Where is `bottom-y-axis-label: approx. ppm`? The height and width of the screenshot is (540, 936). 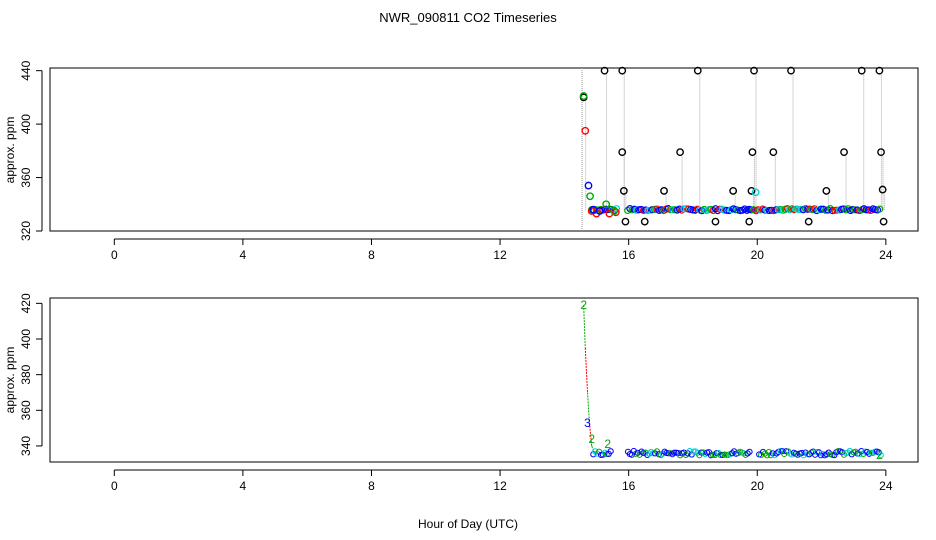
bottom-y-axis-label: approx. ppm is located at coordinates (10, 380).